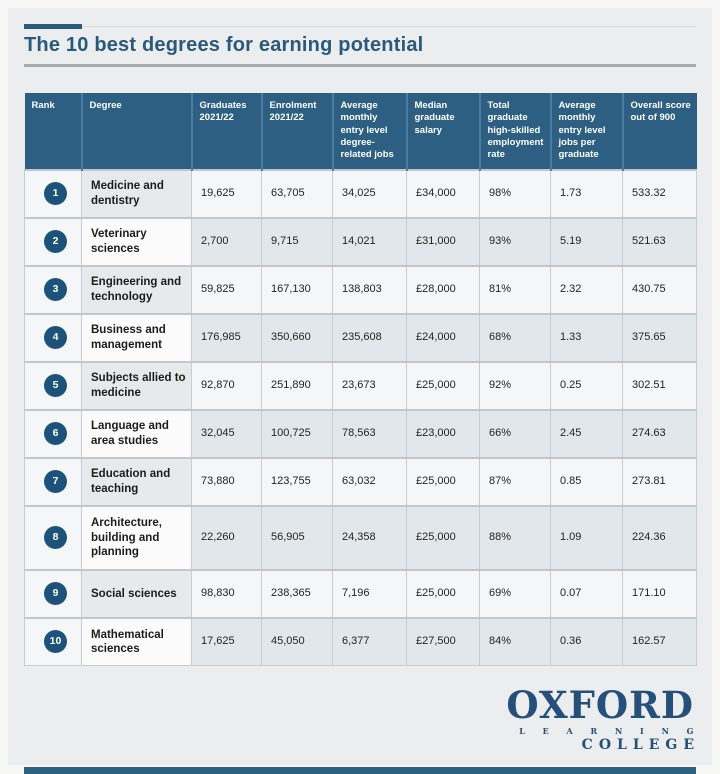 The image size is (720, 774). Describe the element at coordinates (515, 593) in the screenshot. I see `employment-rate-cell: 69%` at that location.